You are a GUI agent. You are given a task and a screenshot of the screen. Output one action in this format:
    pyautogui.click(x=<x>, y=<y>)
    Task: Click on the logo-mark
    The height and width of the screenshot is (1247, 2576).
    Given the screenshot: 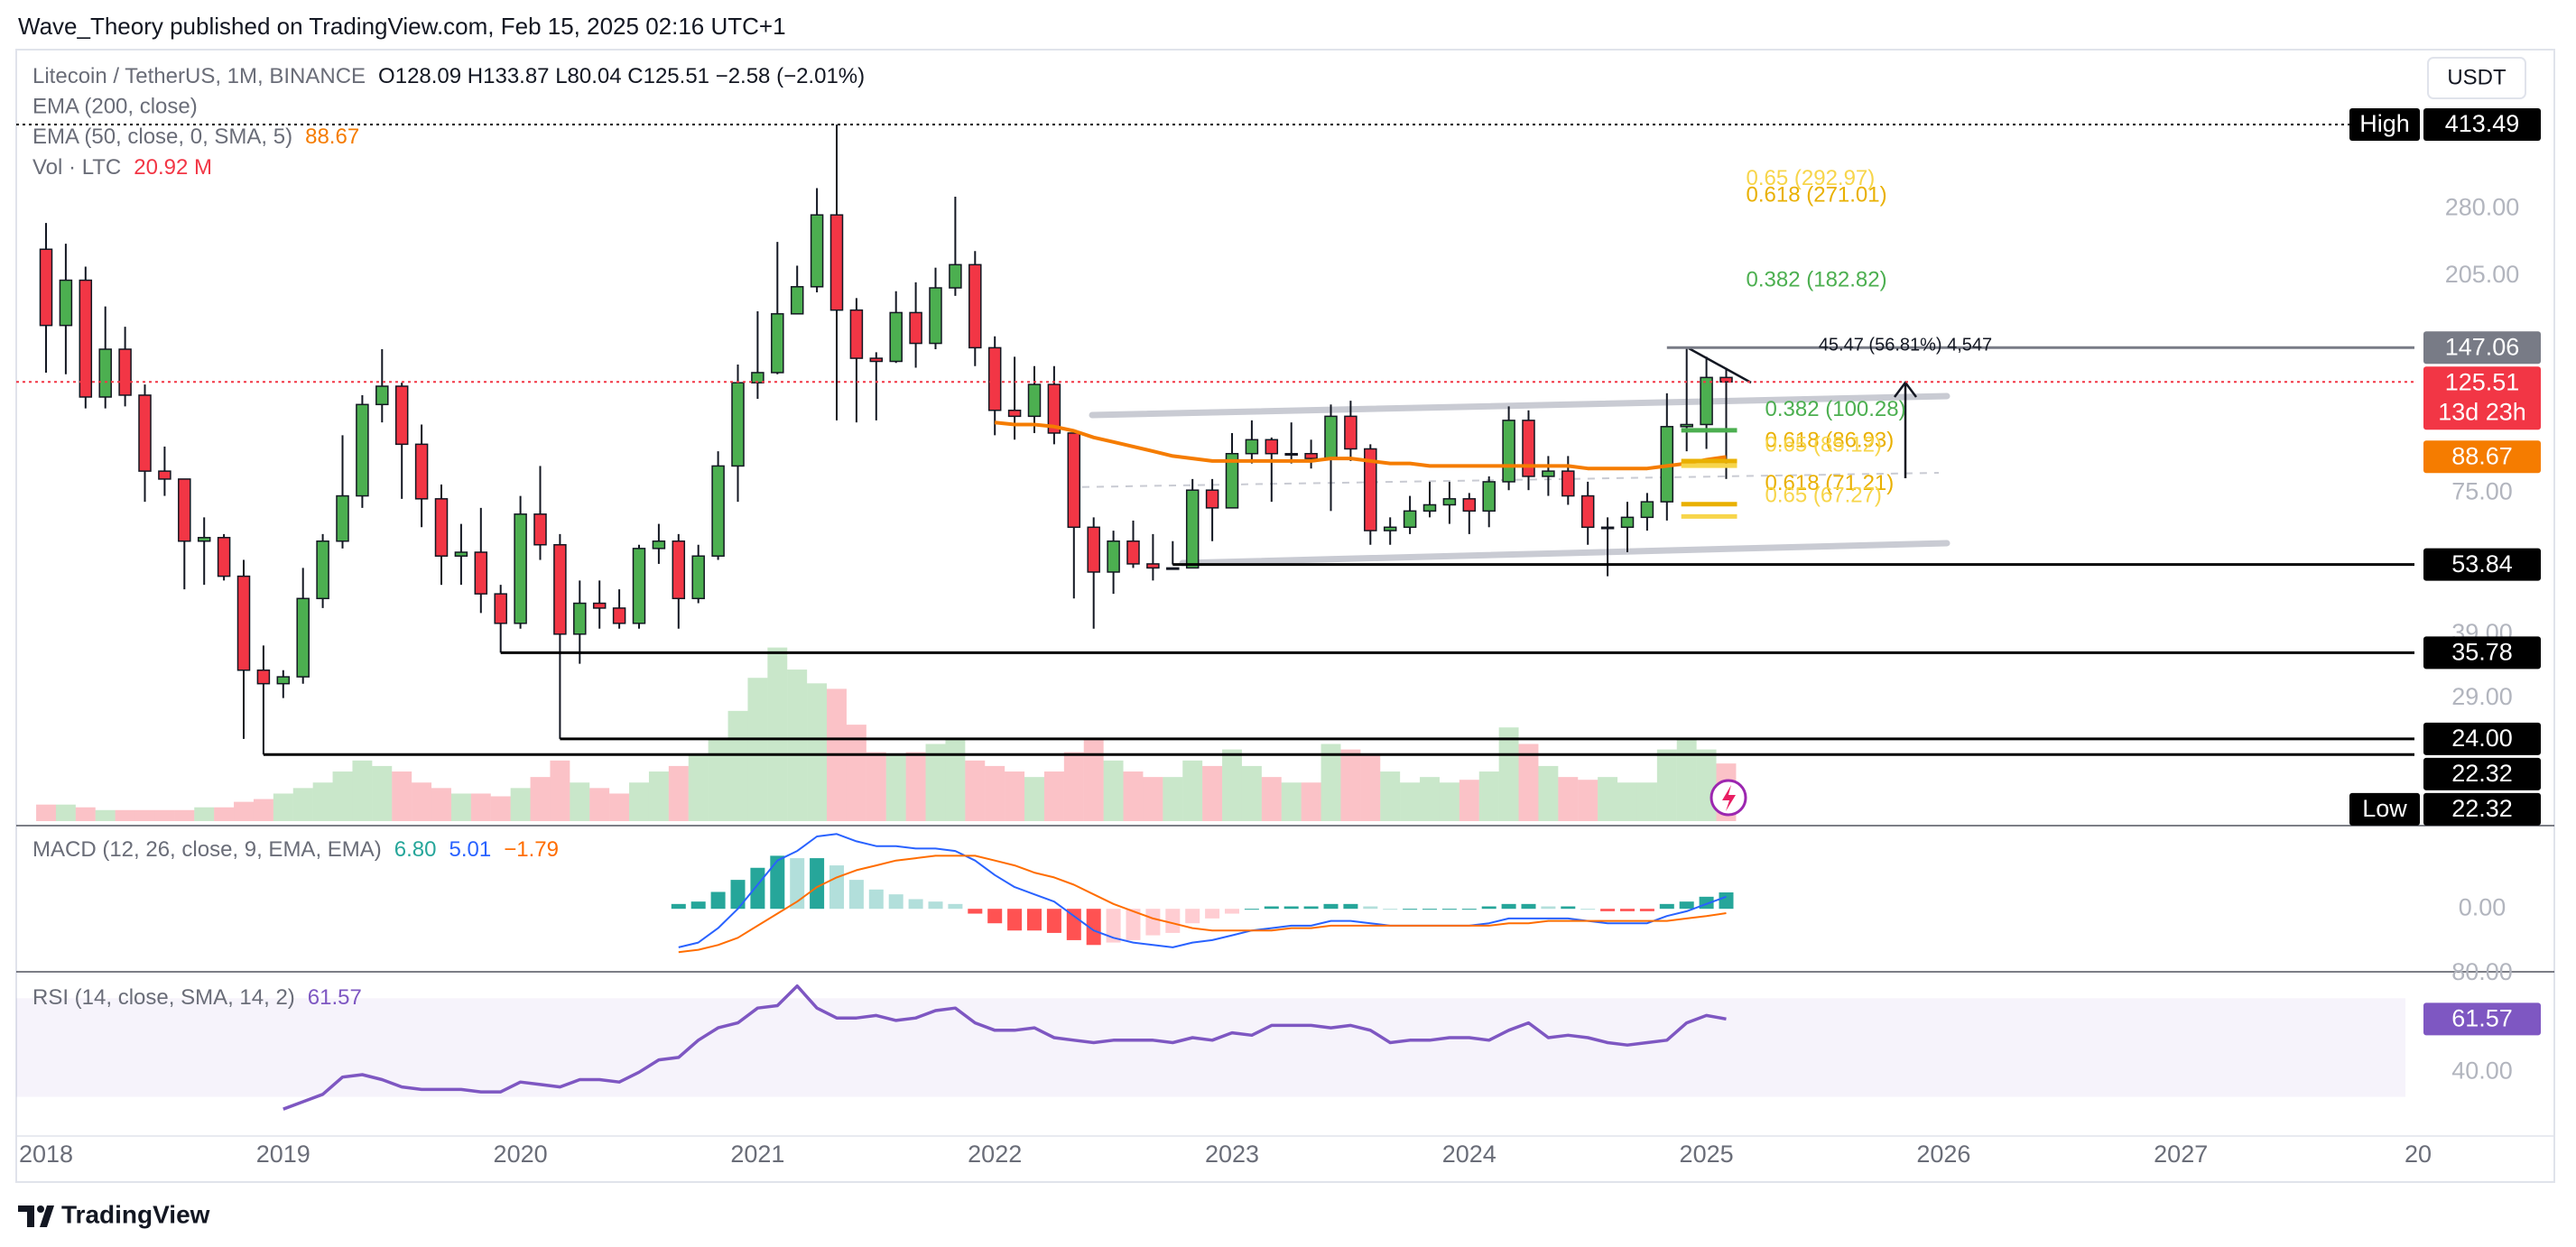 What is the action you would take?
    pyautogui.click(x=26, y=1216)
    